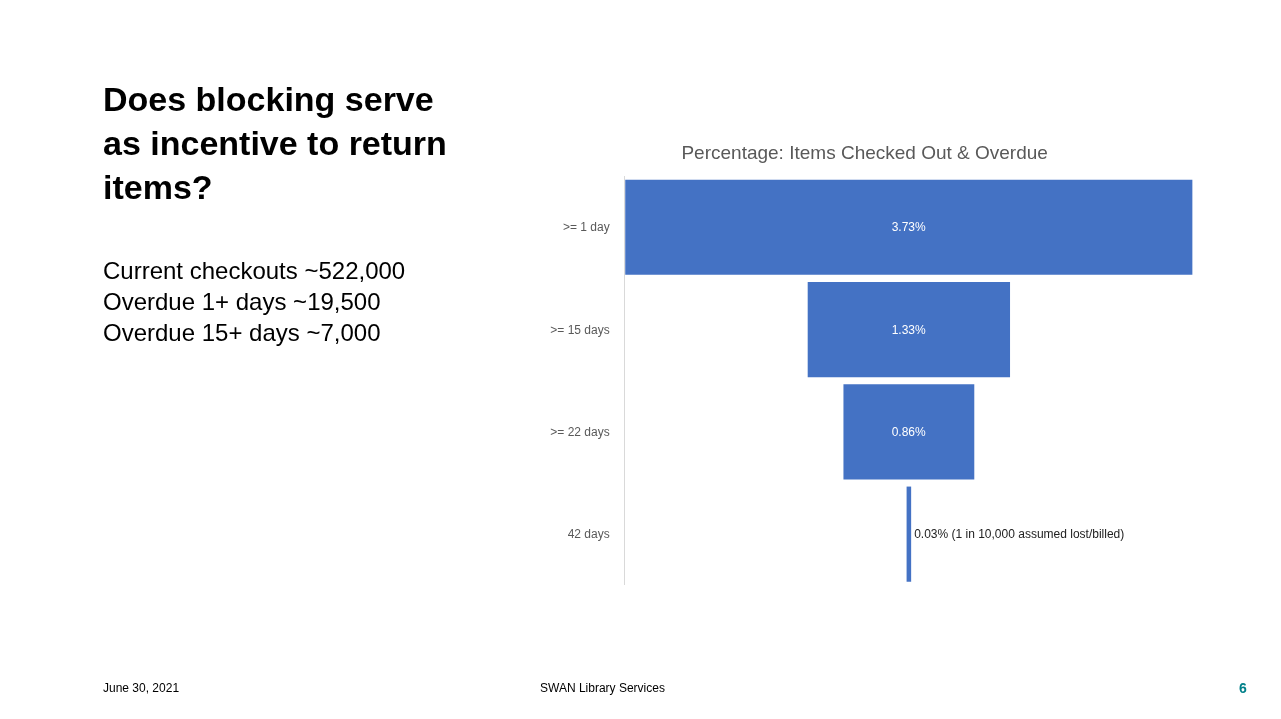 This screenshot has width=1281, height=719. I want to click on category-label: >= 22 days, so click(580, 432).